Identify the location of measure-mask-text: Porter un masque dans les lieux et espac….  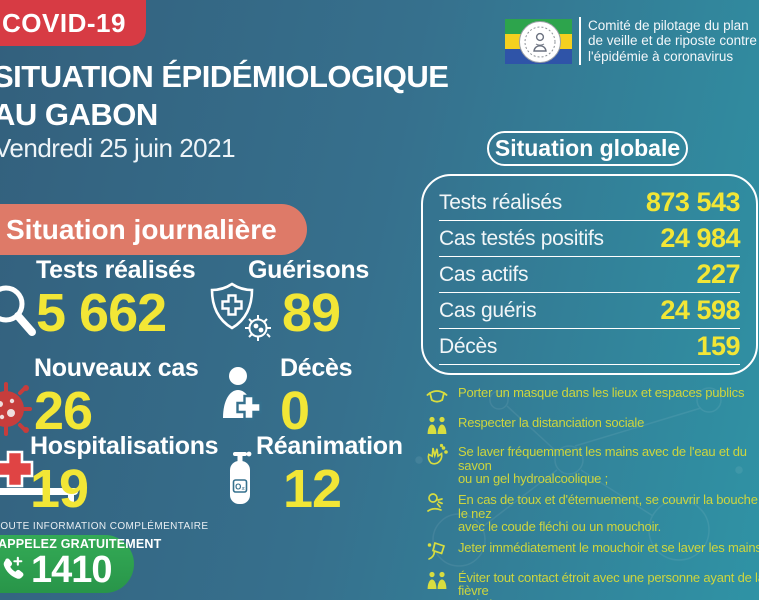
(601, 392).